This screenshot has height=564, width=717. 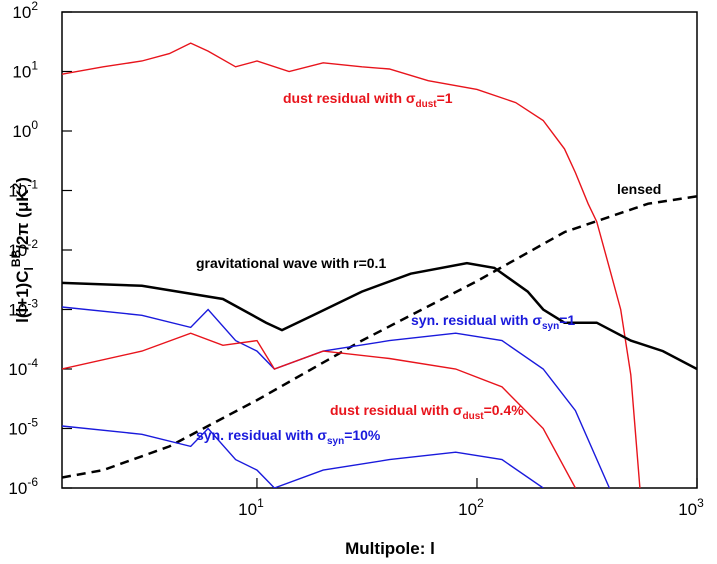 I want to click on x-tick-label: 10¹, so click(x=251, y=507).